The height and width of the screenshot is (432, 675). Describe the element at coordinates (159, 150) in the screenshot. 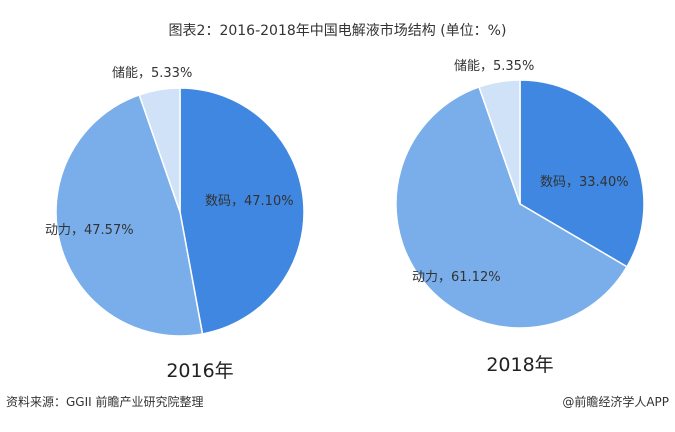

I see `pie-0-slice-storage` at that location.